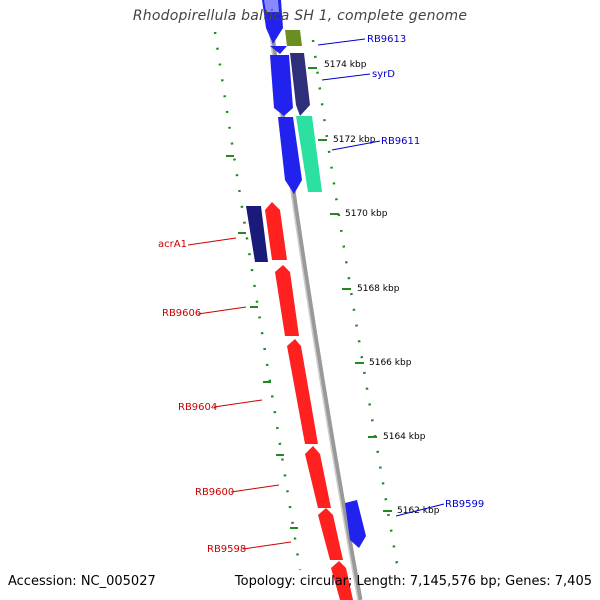 The width and height of the screenshot is (600, 600). What do you see at coordinates (361, 40) in the screenshot?
I see `gene-label-RB9613: RB9613` at bounding box center [361, 40].